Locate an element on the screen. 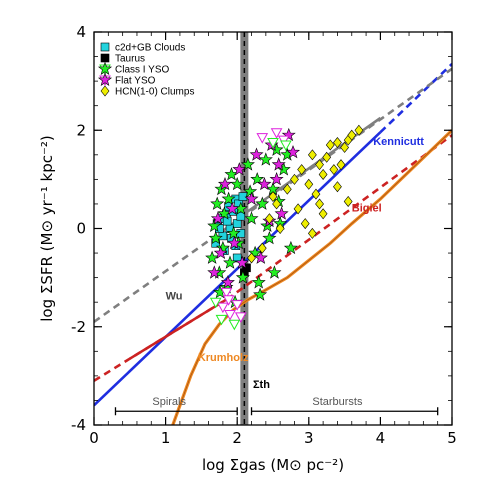  kennicutt-label: Kennicutt is located at coordinates (398, 142).